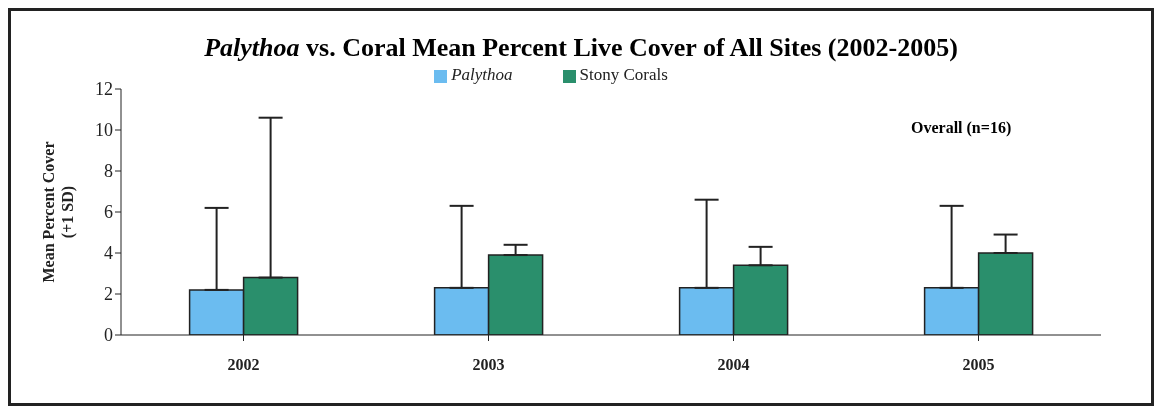 Image resolution: width=1163 pixels, height=414 pixels. I want to click on x-tick-label: 2005, so click(978, 365).